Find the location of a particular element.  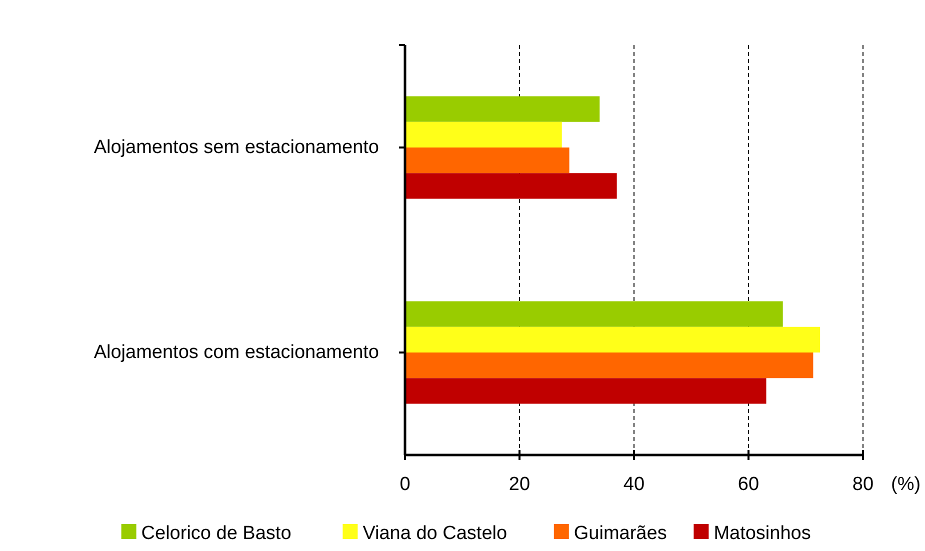

legend-label: Viana do Castelo is located at coordinates (435, 533).